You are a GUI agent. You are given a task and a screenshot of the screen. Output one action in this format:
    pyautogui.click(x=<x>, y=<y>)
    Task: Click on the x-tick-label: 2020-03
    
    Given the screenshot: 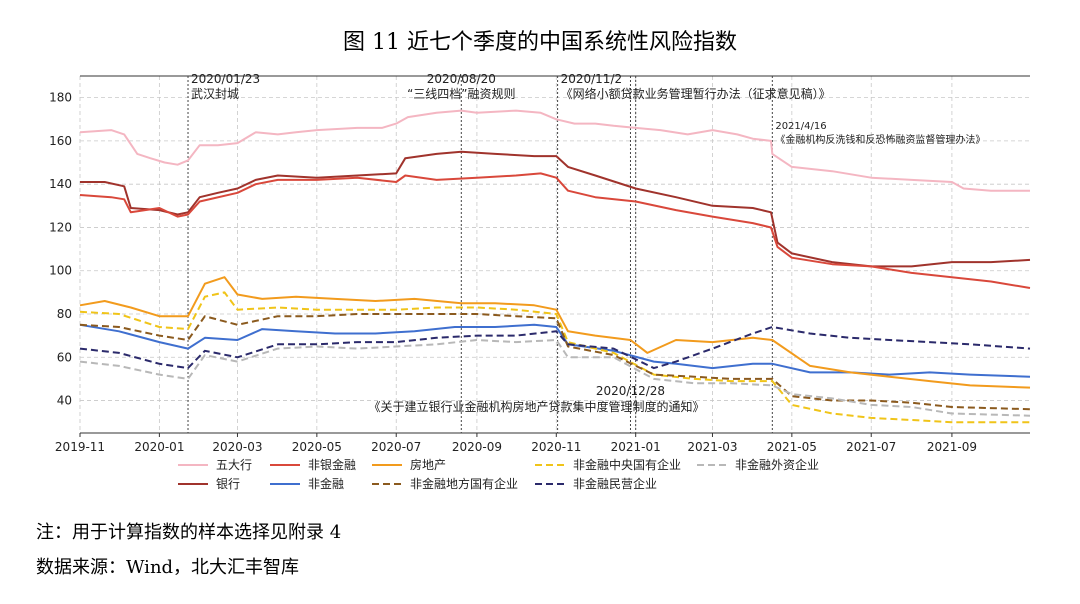 What is the action you would take?
    pyautogui.click(x=237, y=447)
    